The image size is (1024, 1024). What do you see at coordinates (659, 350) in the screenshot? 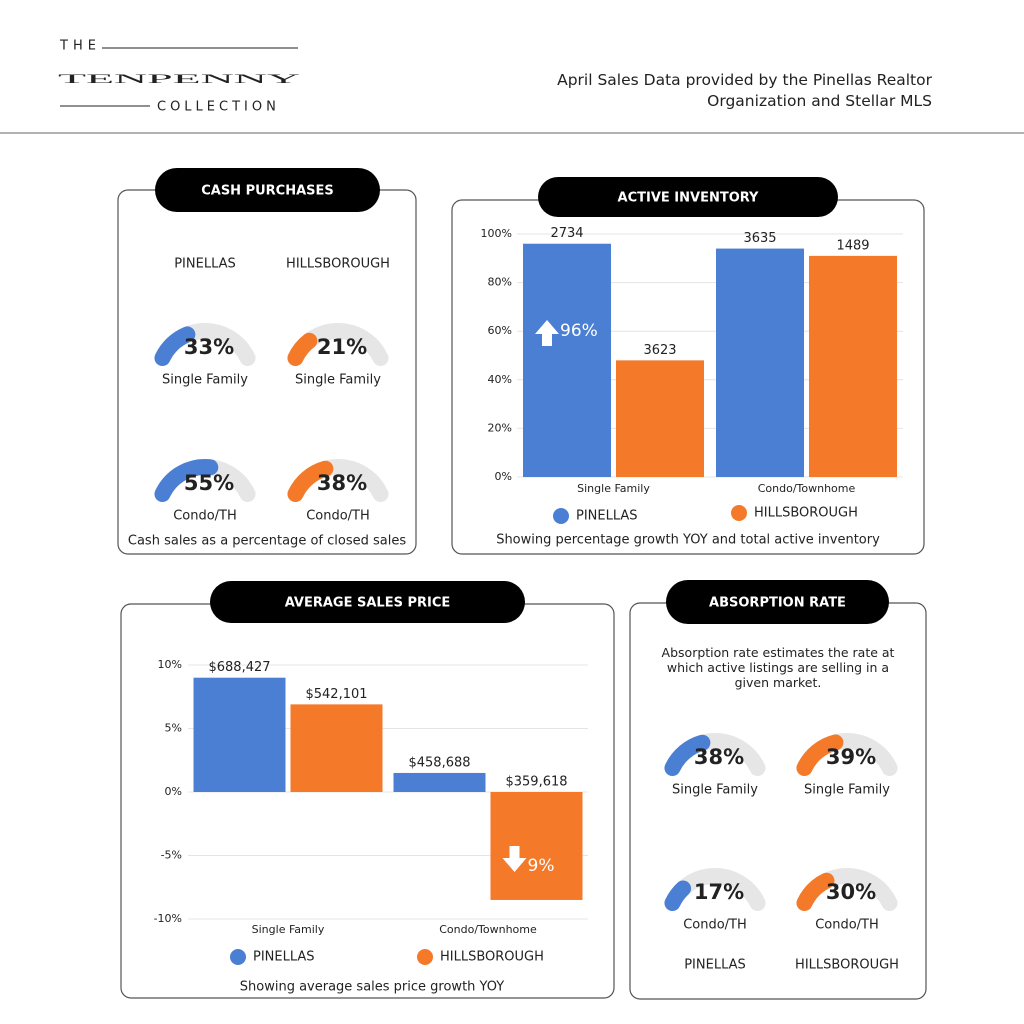
I see `bar-count-label: 3623` at bounding box center [659, 350].